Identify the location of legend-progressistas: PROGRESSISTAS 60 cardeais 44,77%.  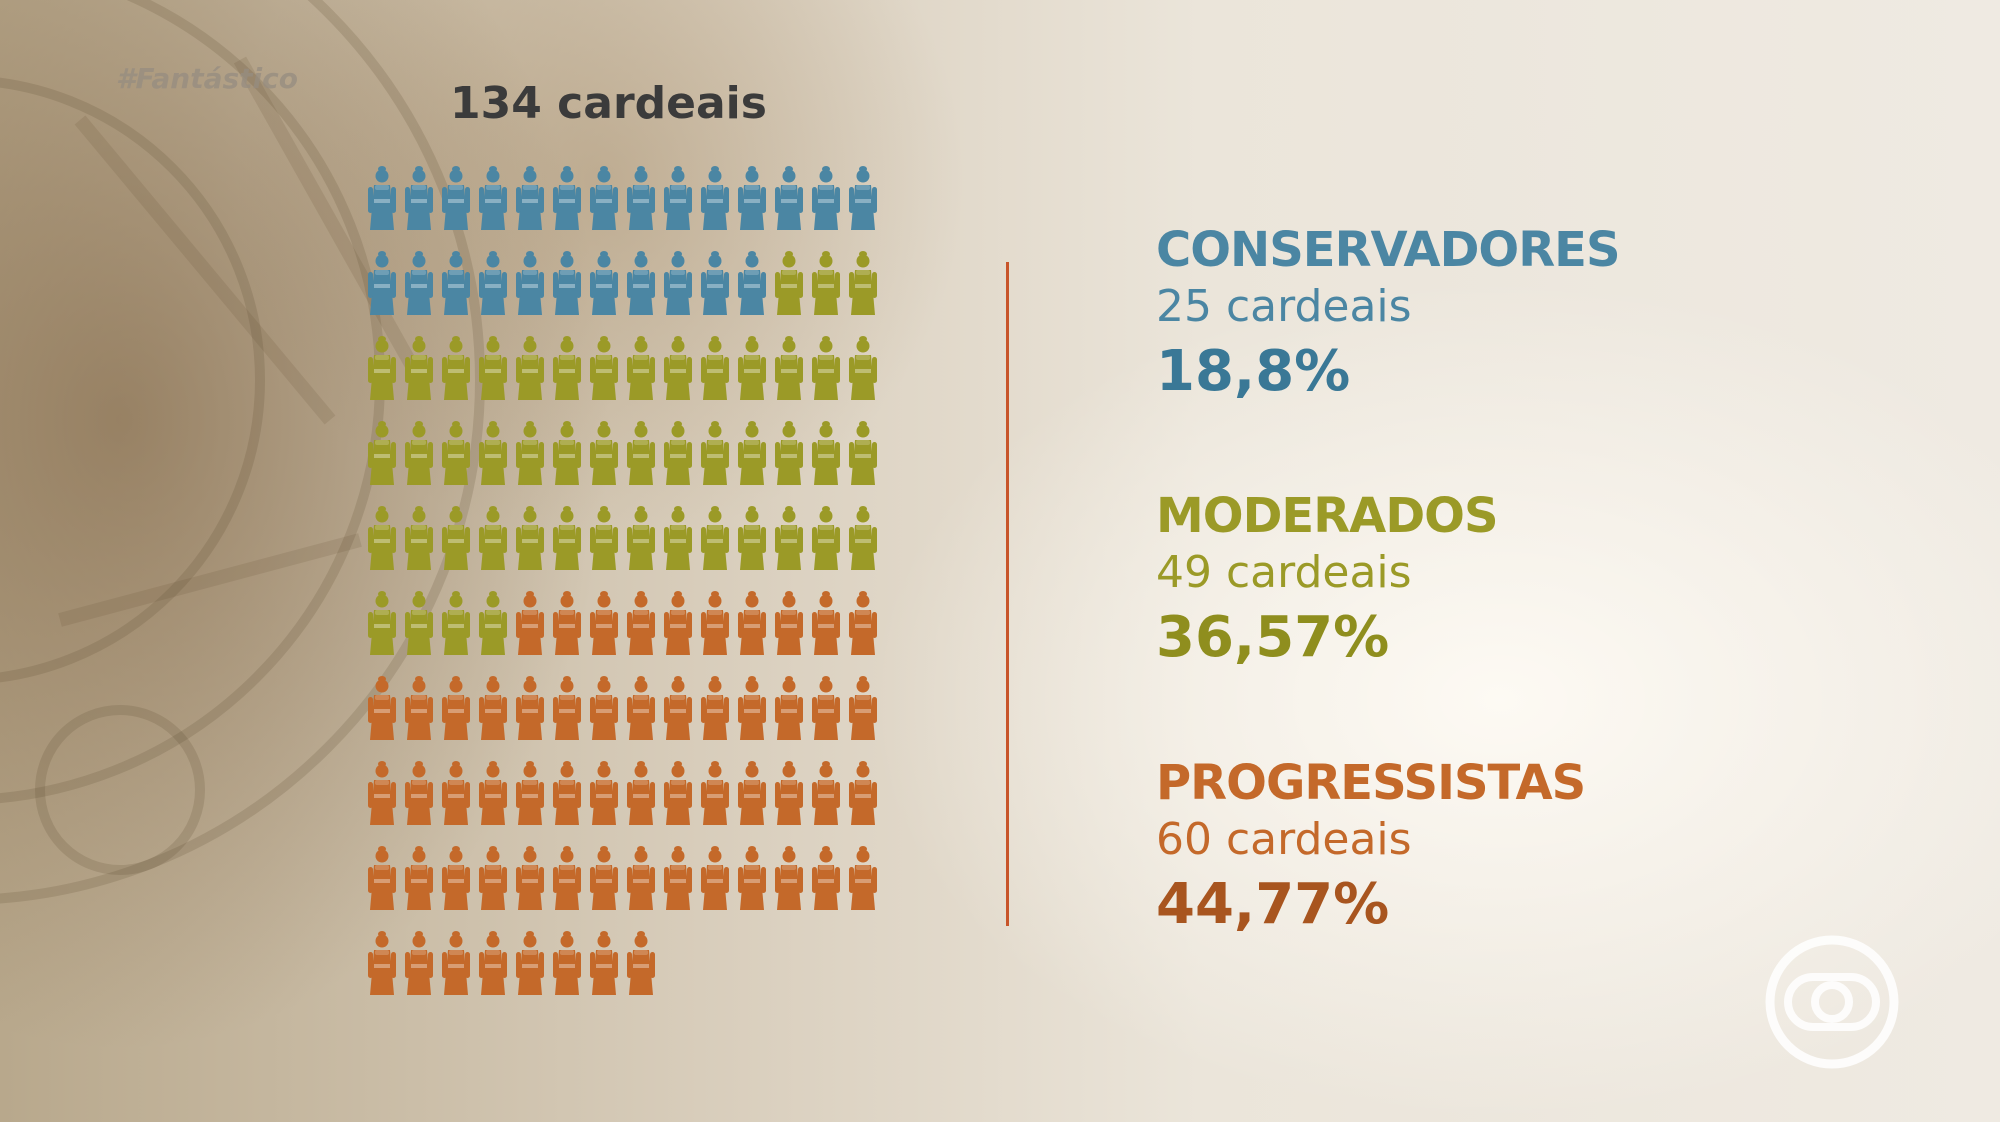
(1371, 848).